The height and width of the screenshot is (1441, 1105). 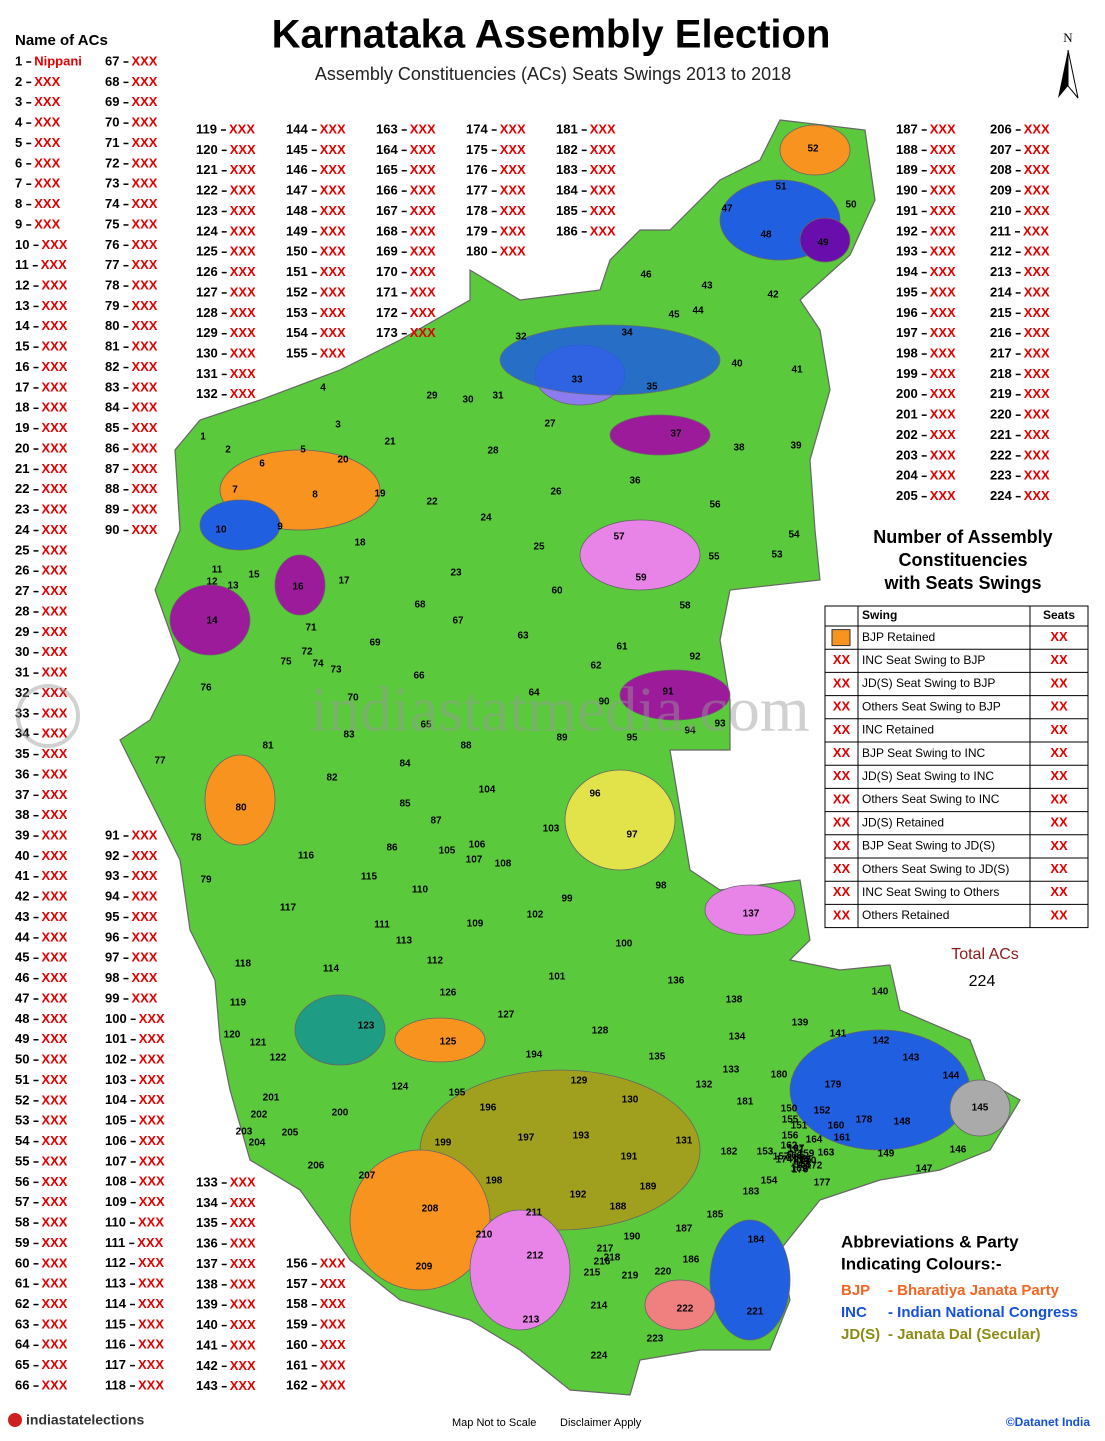 I want to click on map-label: 62, so click(x=596, y=666).